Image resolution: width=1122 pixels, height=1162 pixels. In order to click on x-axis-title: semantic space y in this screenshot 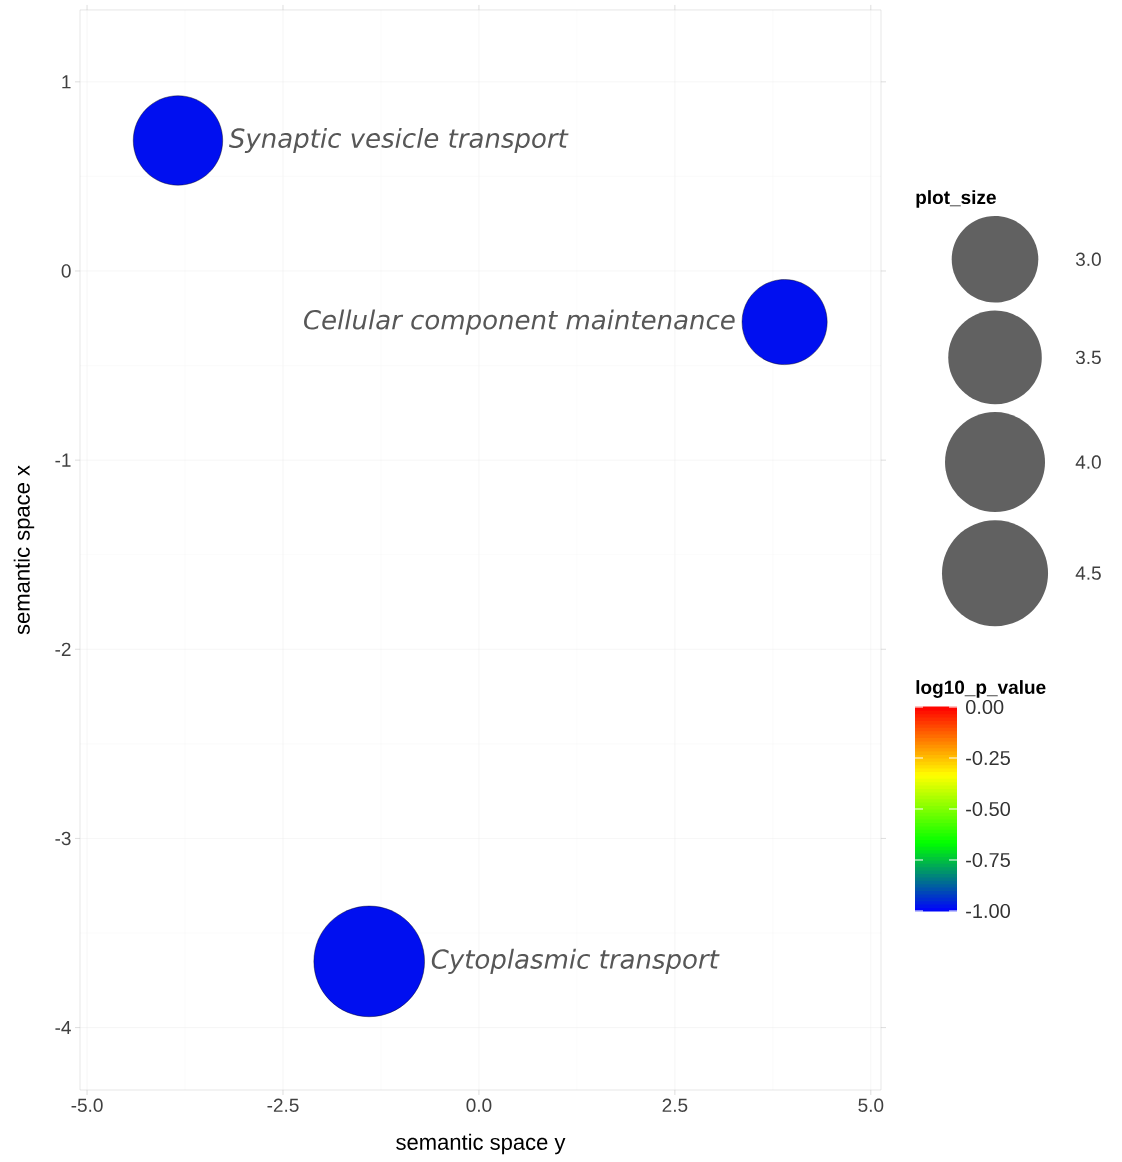, I will do `click(481, 1144)`.